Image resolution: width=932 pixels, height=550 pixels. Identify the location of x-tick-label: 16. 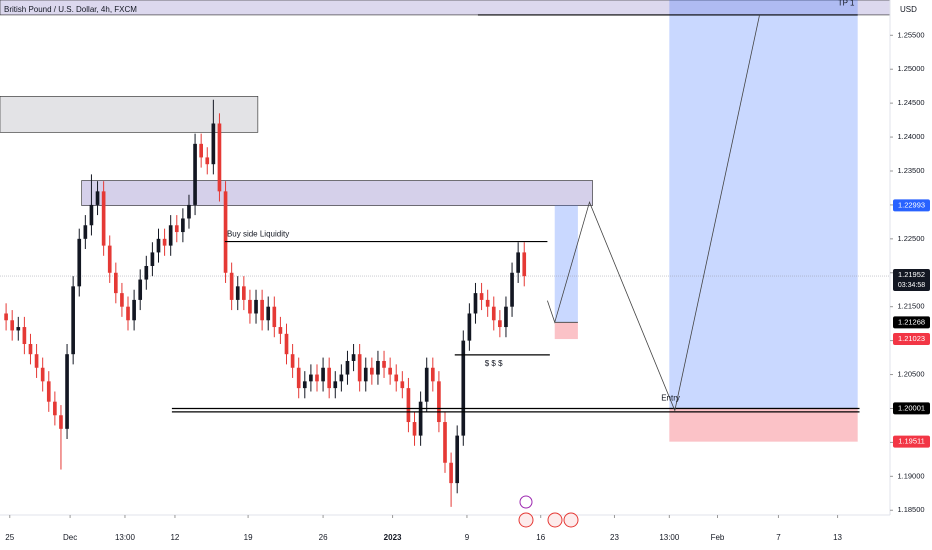
(540, 537).